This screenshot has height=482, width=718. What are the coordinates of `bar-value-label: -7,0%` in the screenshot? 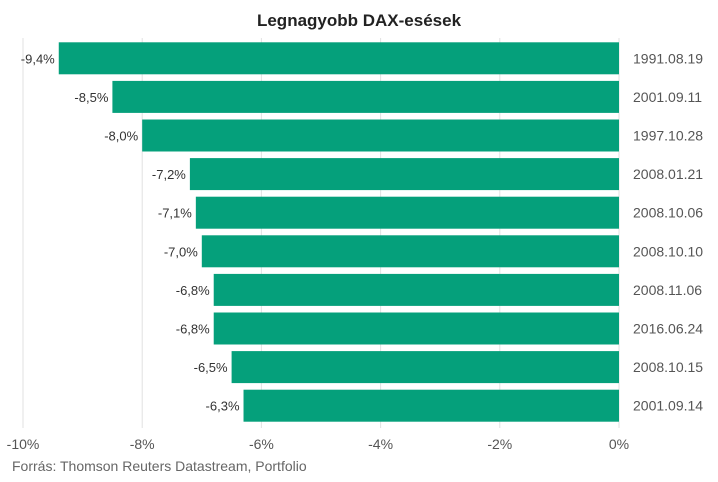 It's located at (181, 251).